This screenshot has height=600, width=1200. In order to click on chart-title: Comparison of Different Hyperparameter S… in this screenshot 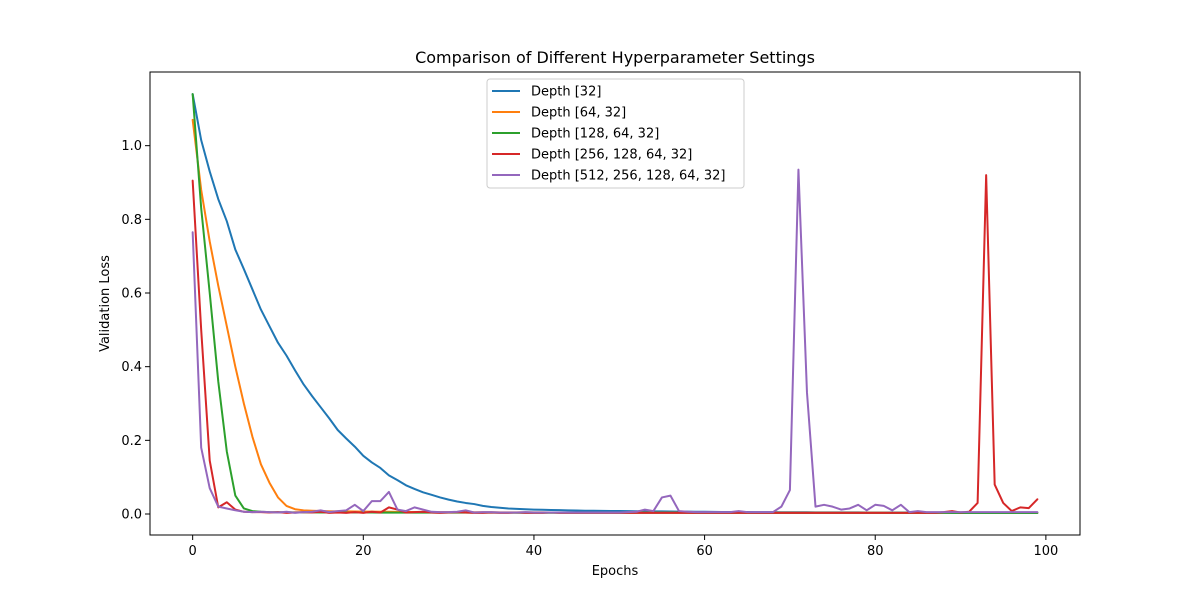, I will do `click(615, 57)`.